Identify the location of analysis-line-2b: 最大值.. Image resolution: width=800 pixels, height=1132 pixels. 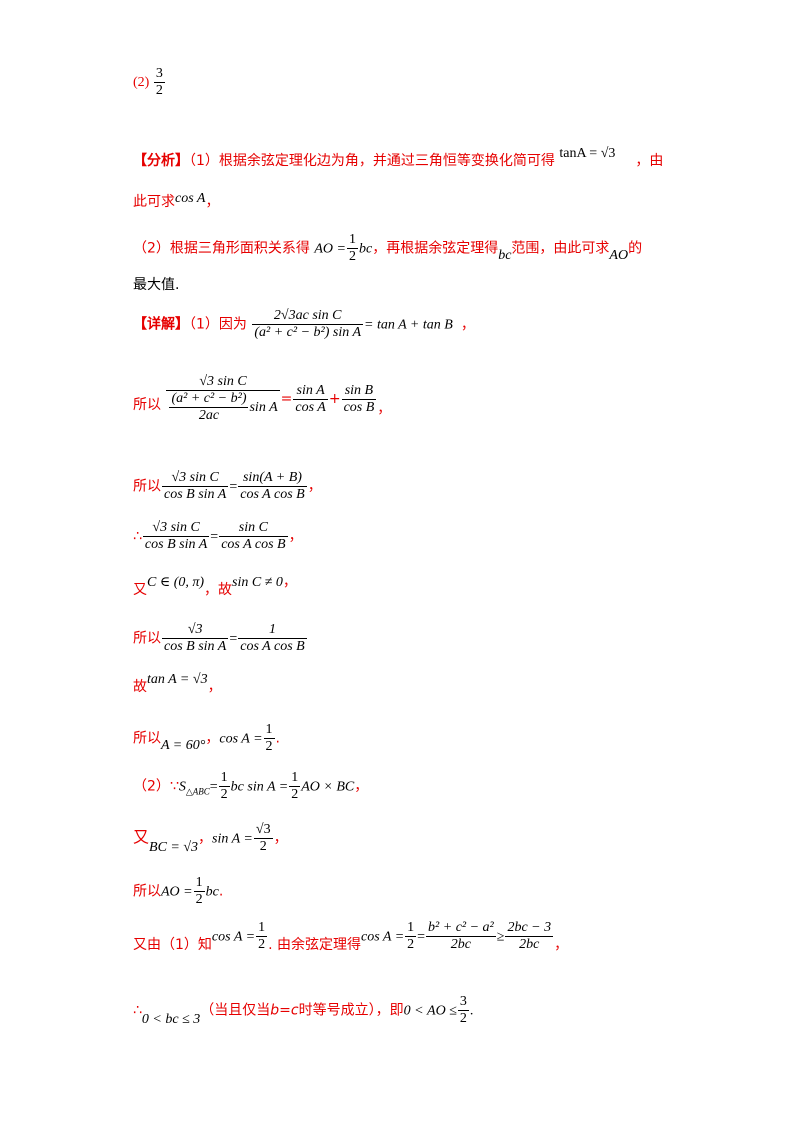
(156, 285).